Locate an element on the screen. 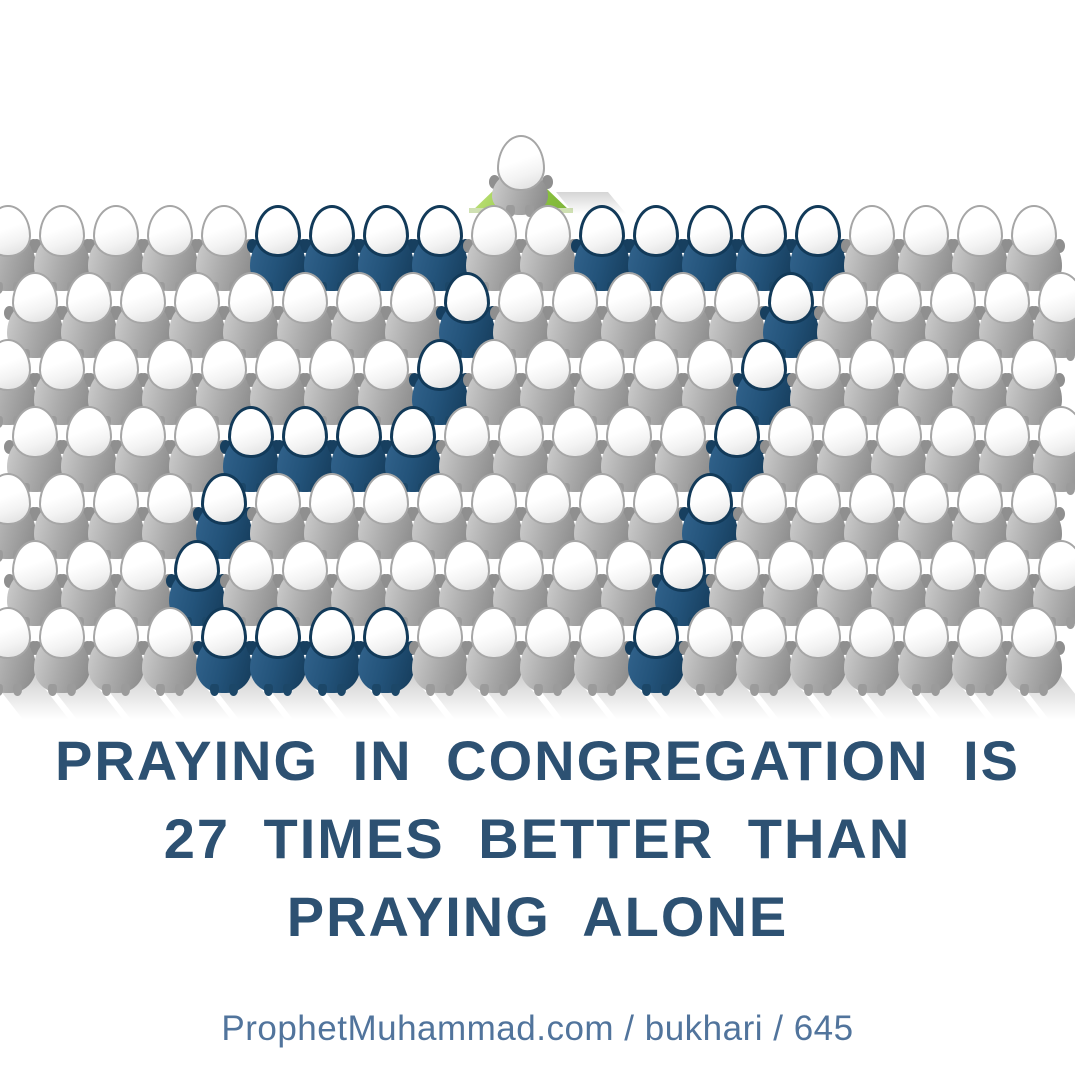 The image size is (1075, 1075). footer-credit-text: ProphetMuhammad.com / bukhari / 645 is located at coordinates (537, 1028).